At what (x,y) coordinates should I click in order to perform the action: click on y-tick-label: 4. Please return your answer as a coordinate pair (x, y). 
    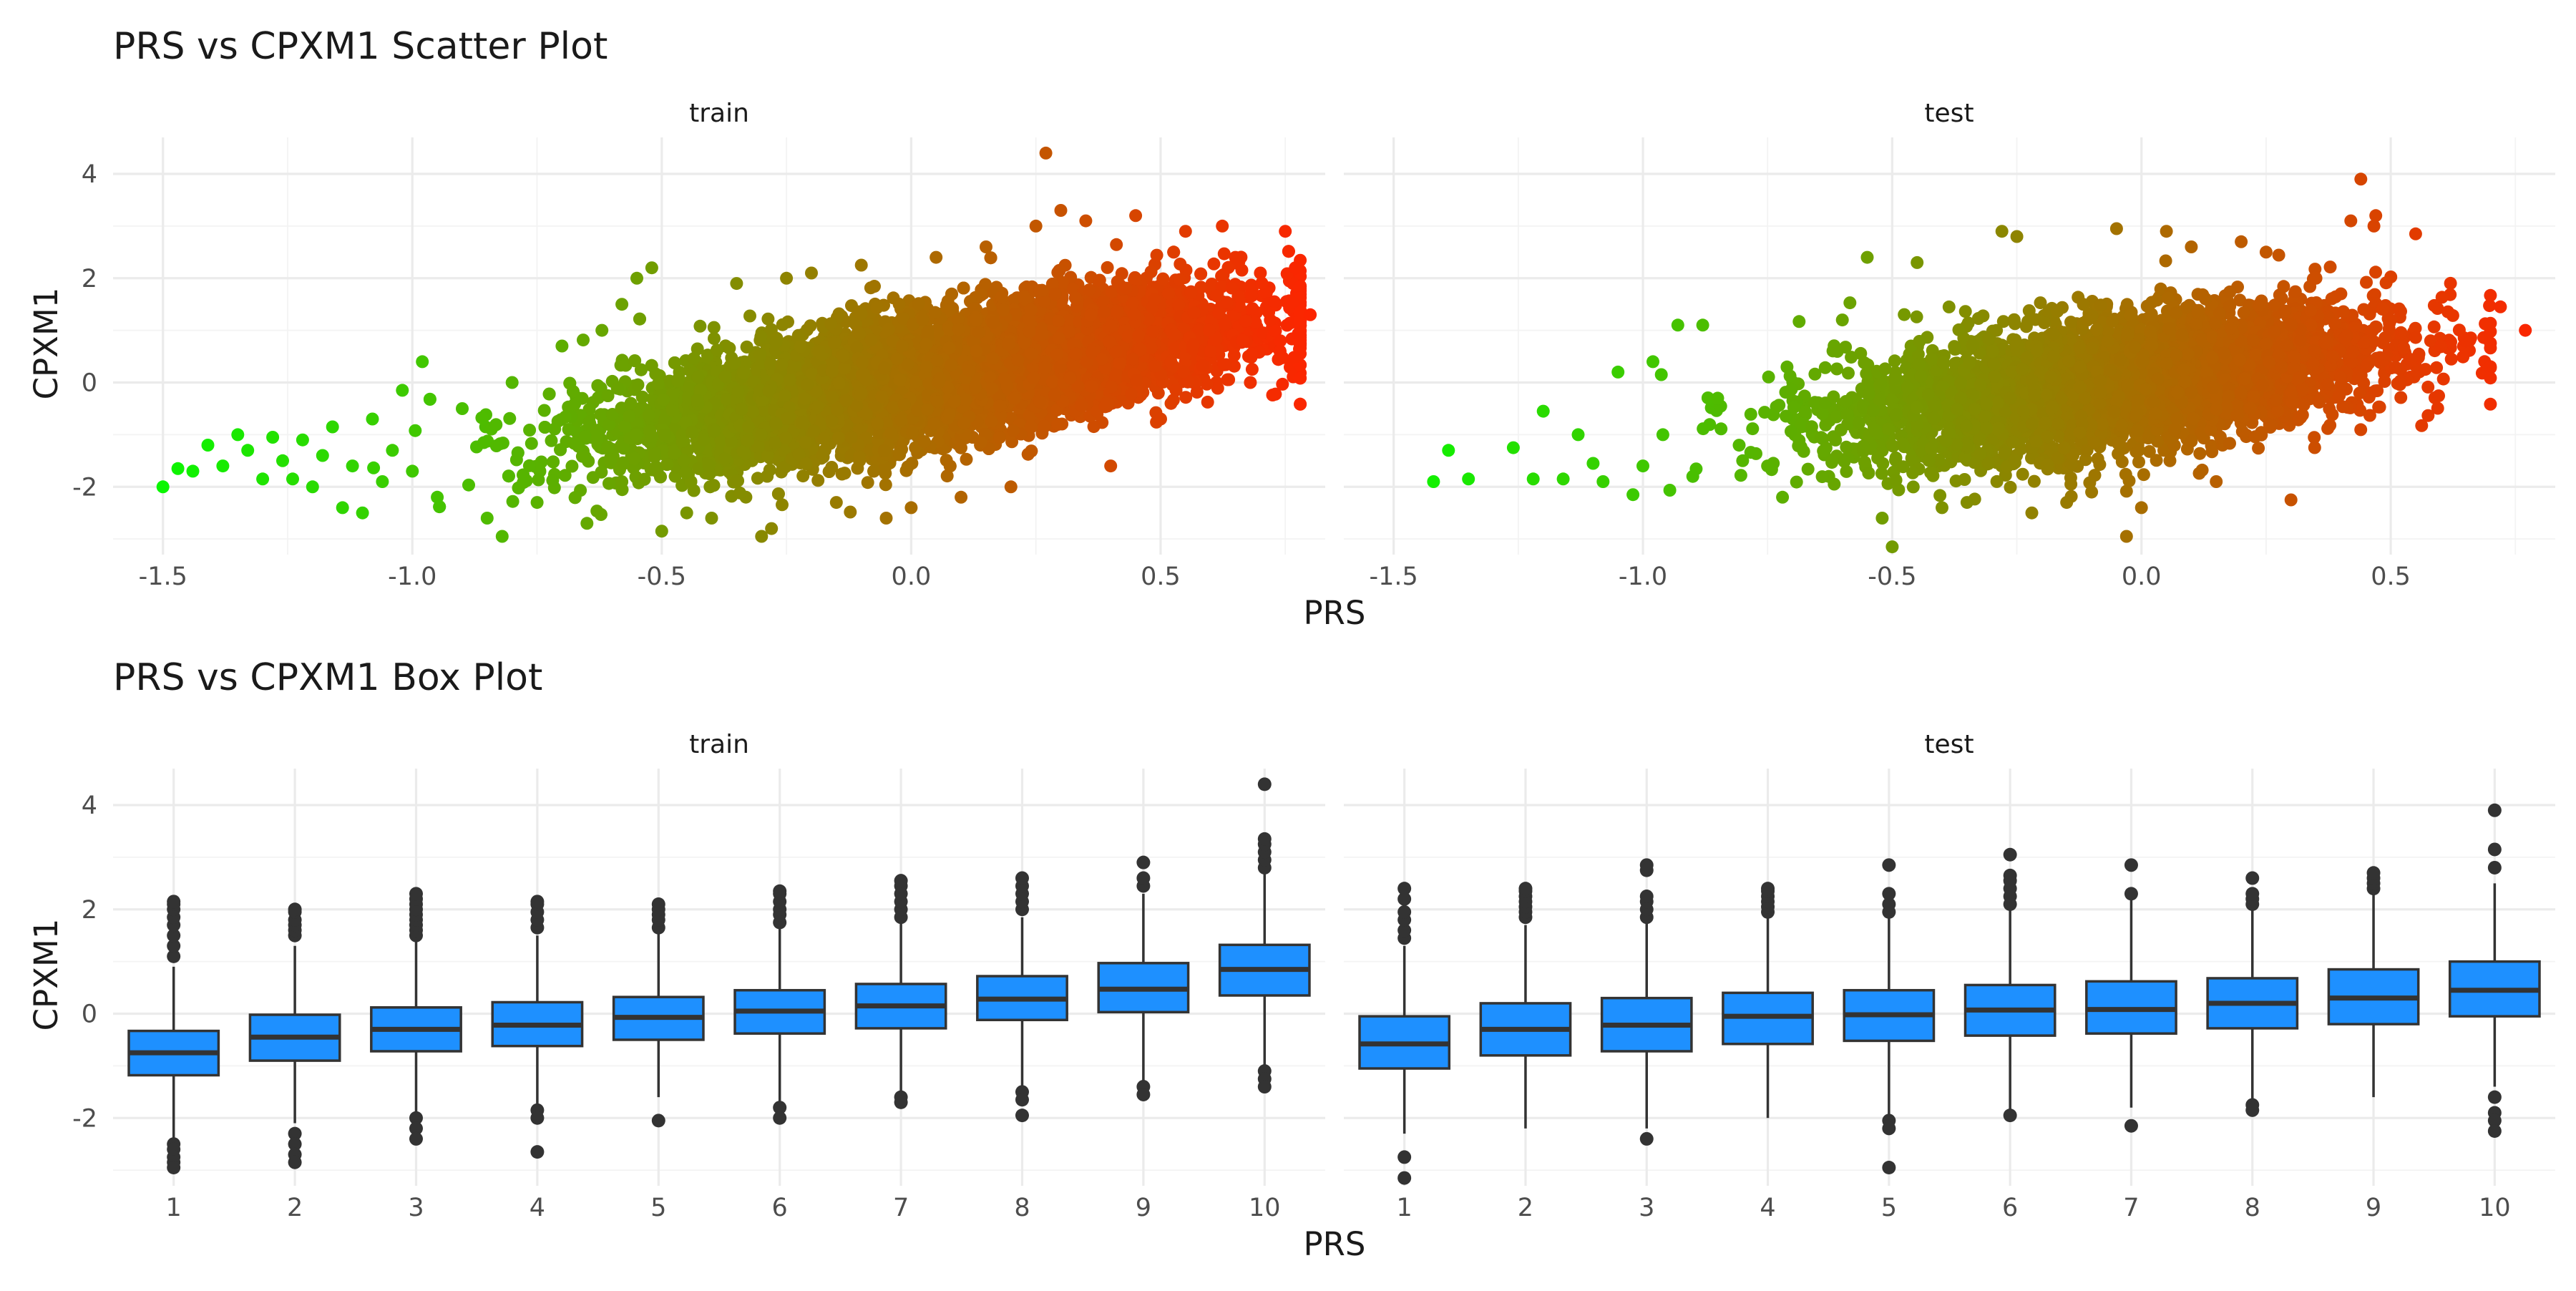
    Looking at the image, I should click on (89, 174).